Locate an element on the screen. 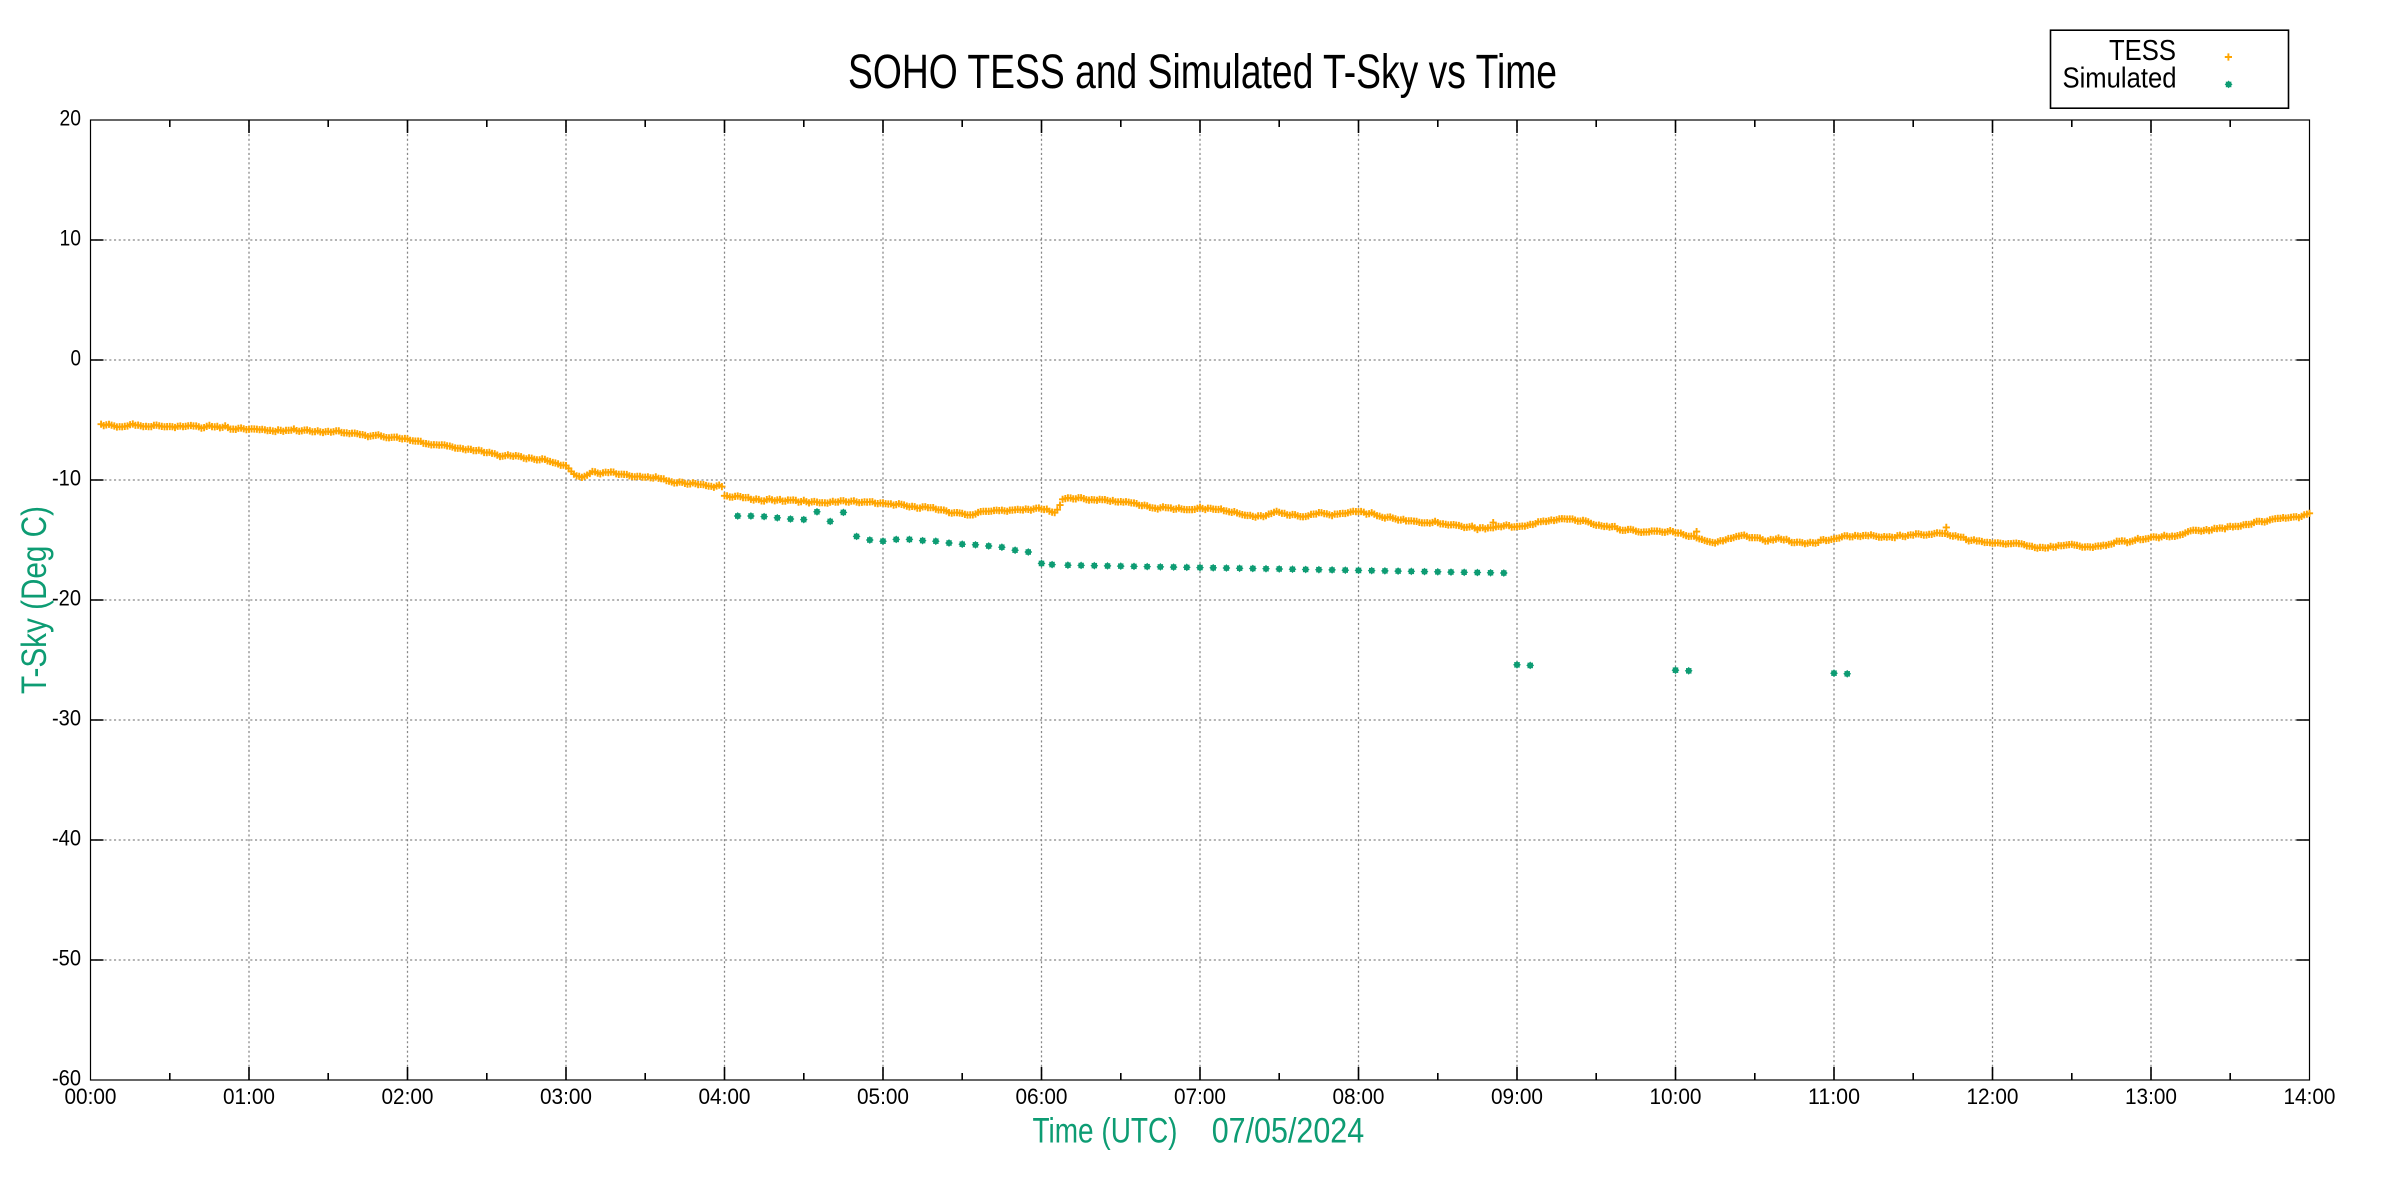  svg-text: 03:00 is located at coordinates (566, 1096).